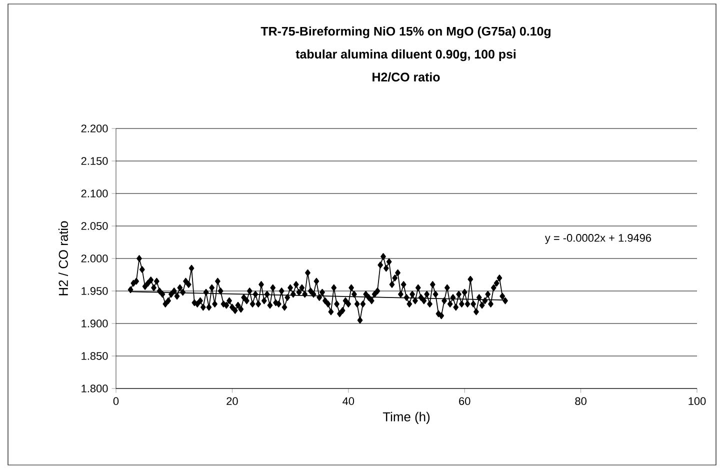  I want to click on x-tick-label: 60, so click(464, 401).